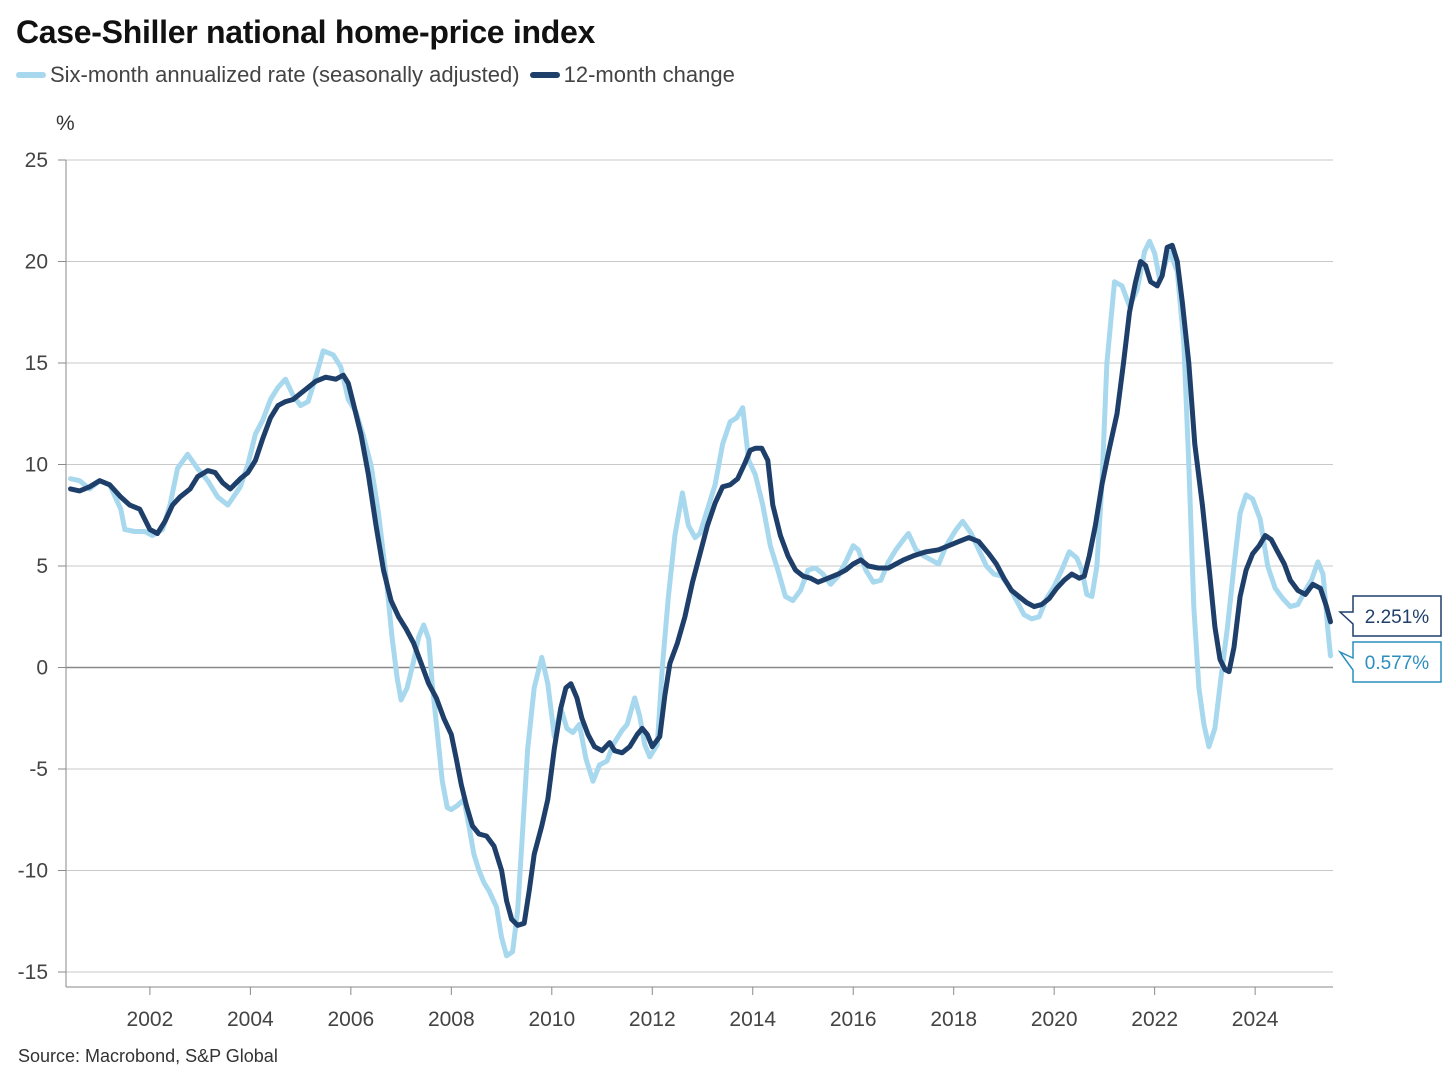 This screenshot has width=1456, height=1092. Describe the element at coordinates (1054, 1019) in the screenshot. I see `x-tick-label: 2020` at that location.